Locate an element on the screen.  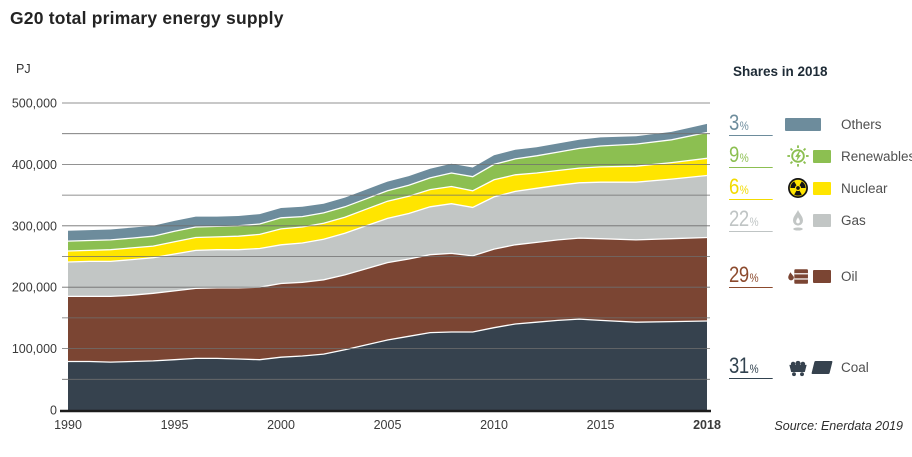
renewables-sun-bolt-icon is located at coordinates (798, 156).